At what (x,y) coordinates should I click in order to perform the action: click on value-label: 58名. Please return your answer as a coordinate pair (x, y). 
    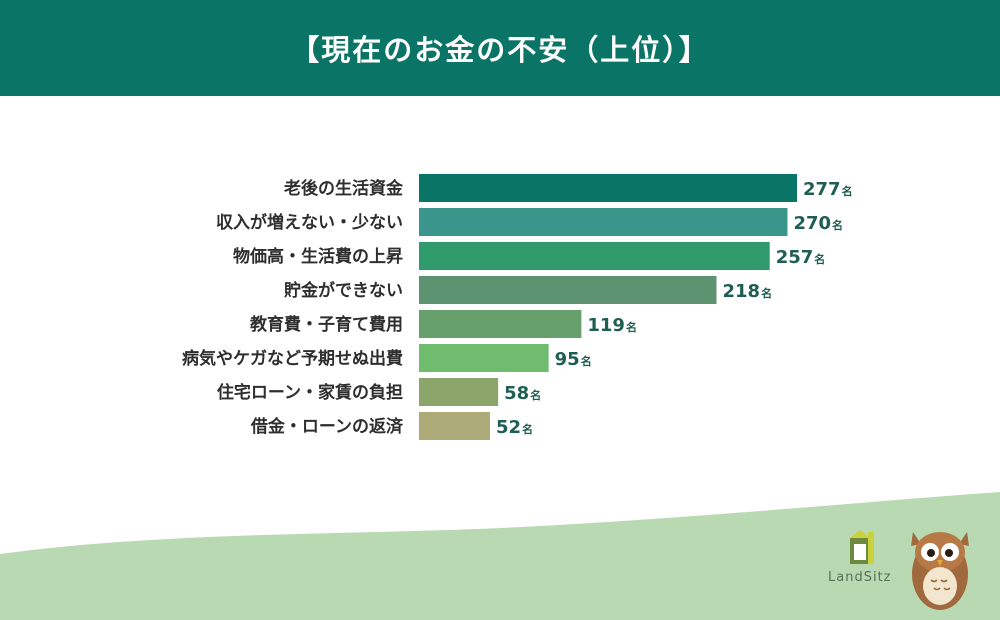
    Looking at the image, I should click on (522, 393).